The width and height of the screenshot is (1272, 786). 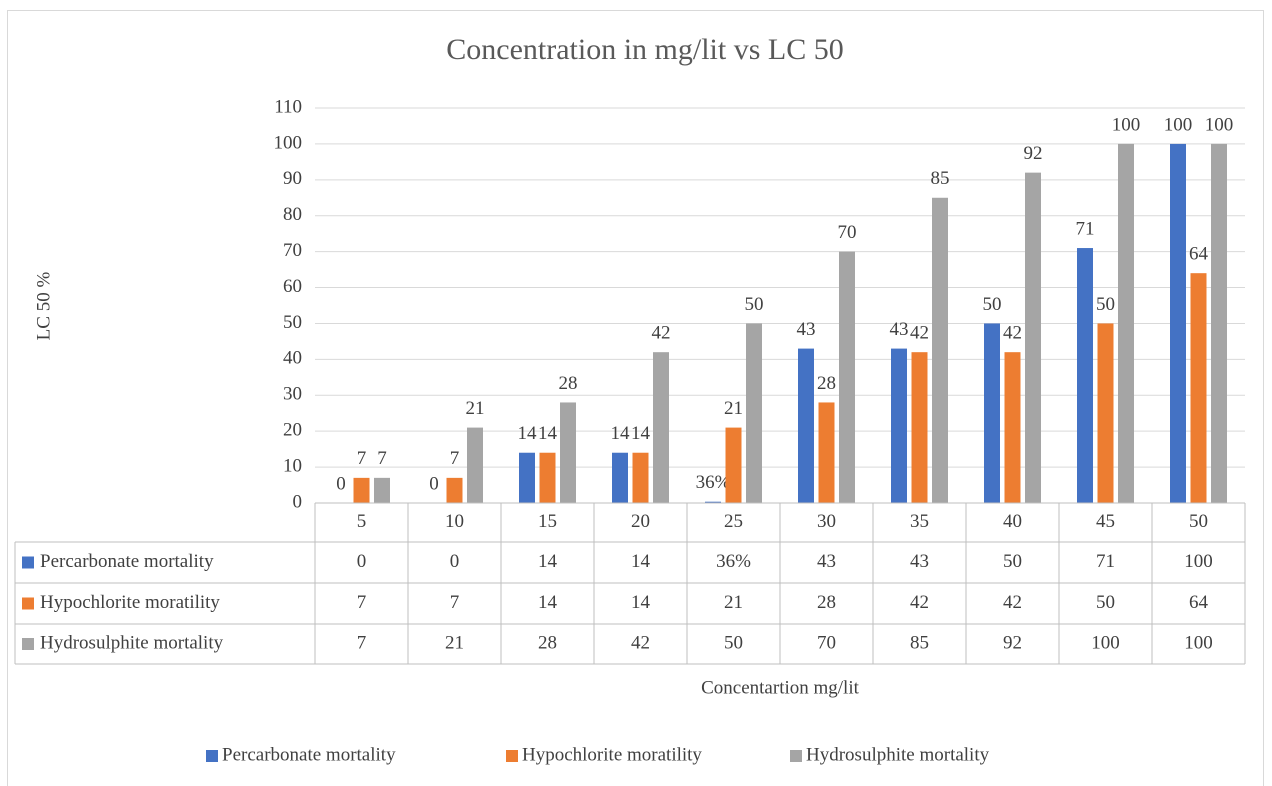 What do you see at coordinates (362, 521) in the screenshot?
I see `x-tick-label: 5` at bounding box center [362, 521].